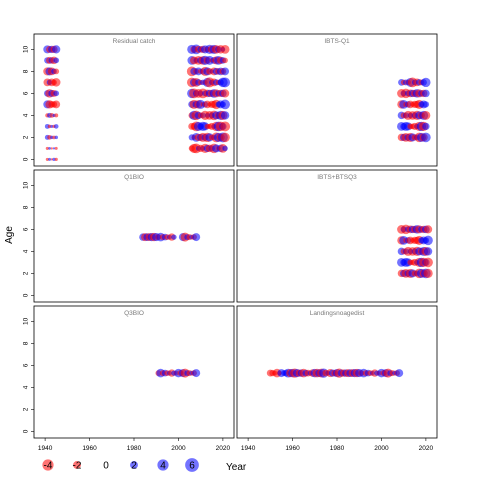  Describe the element at coordinates (337, 177) in the screenshot. I see `panel-title: IBTS+BTSQ3` at that location.